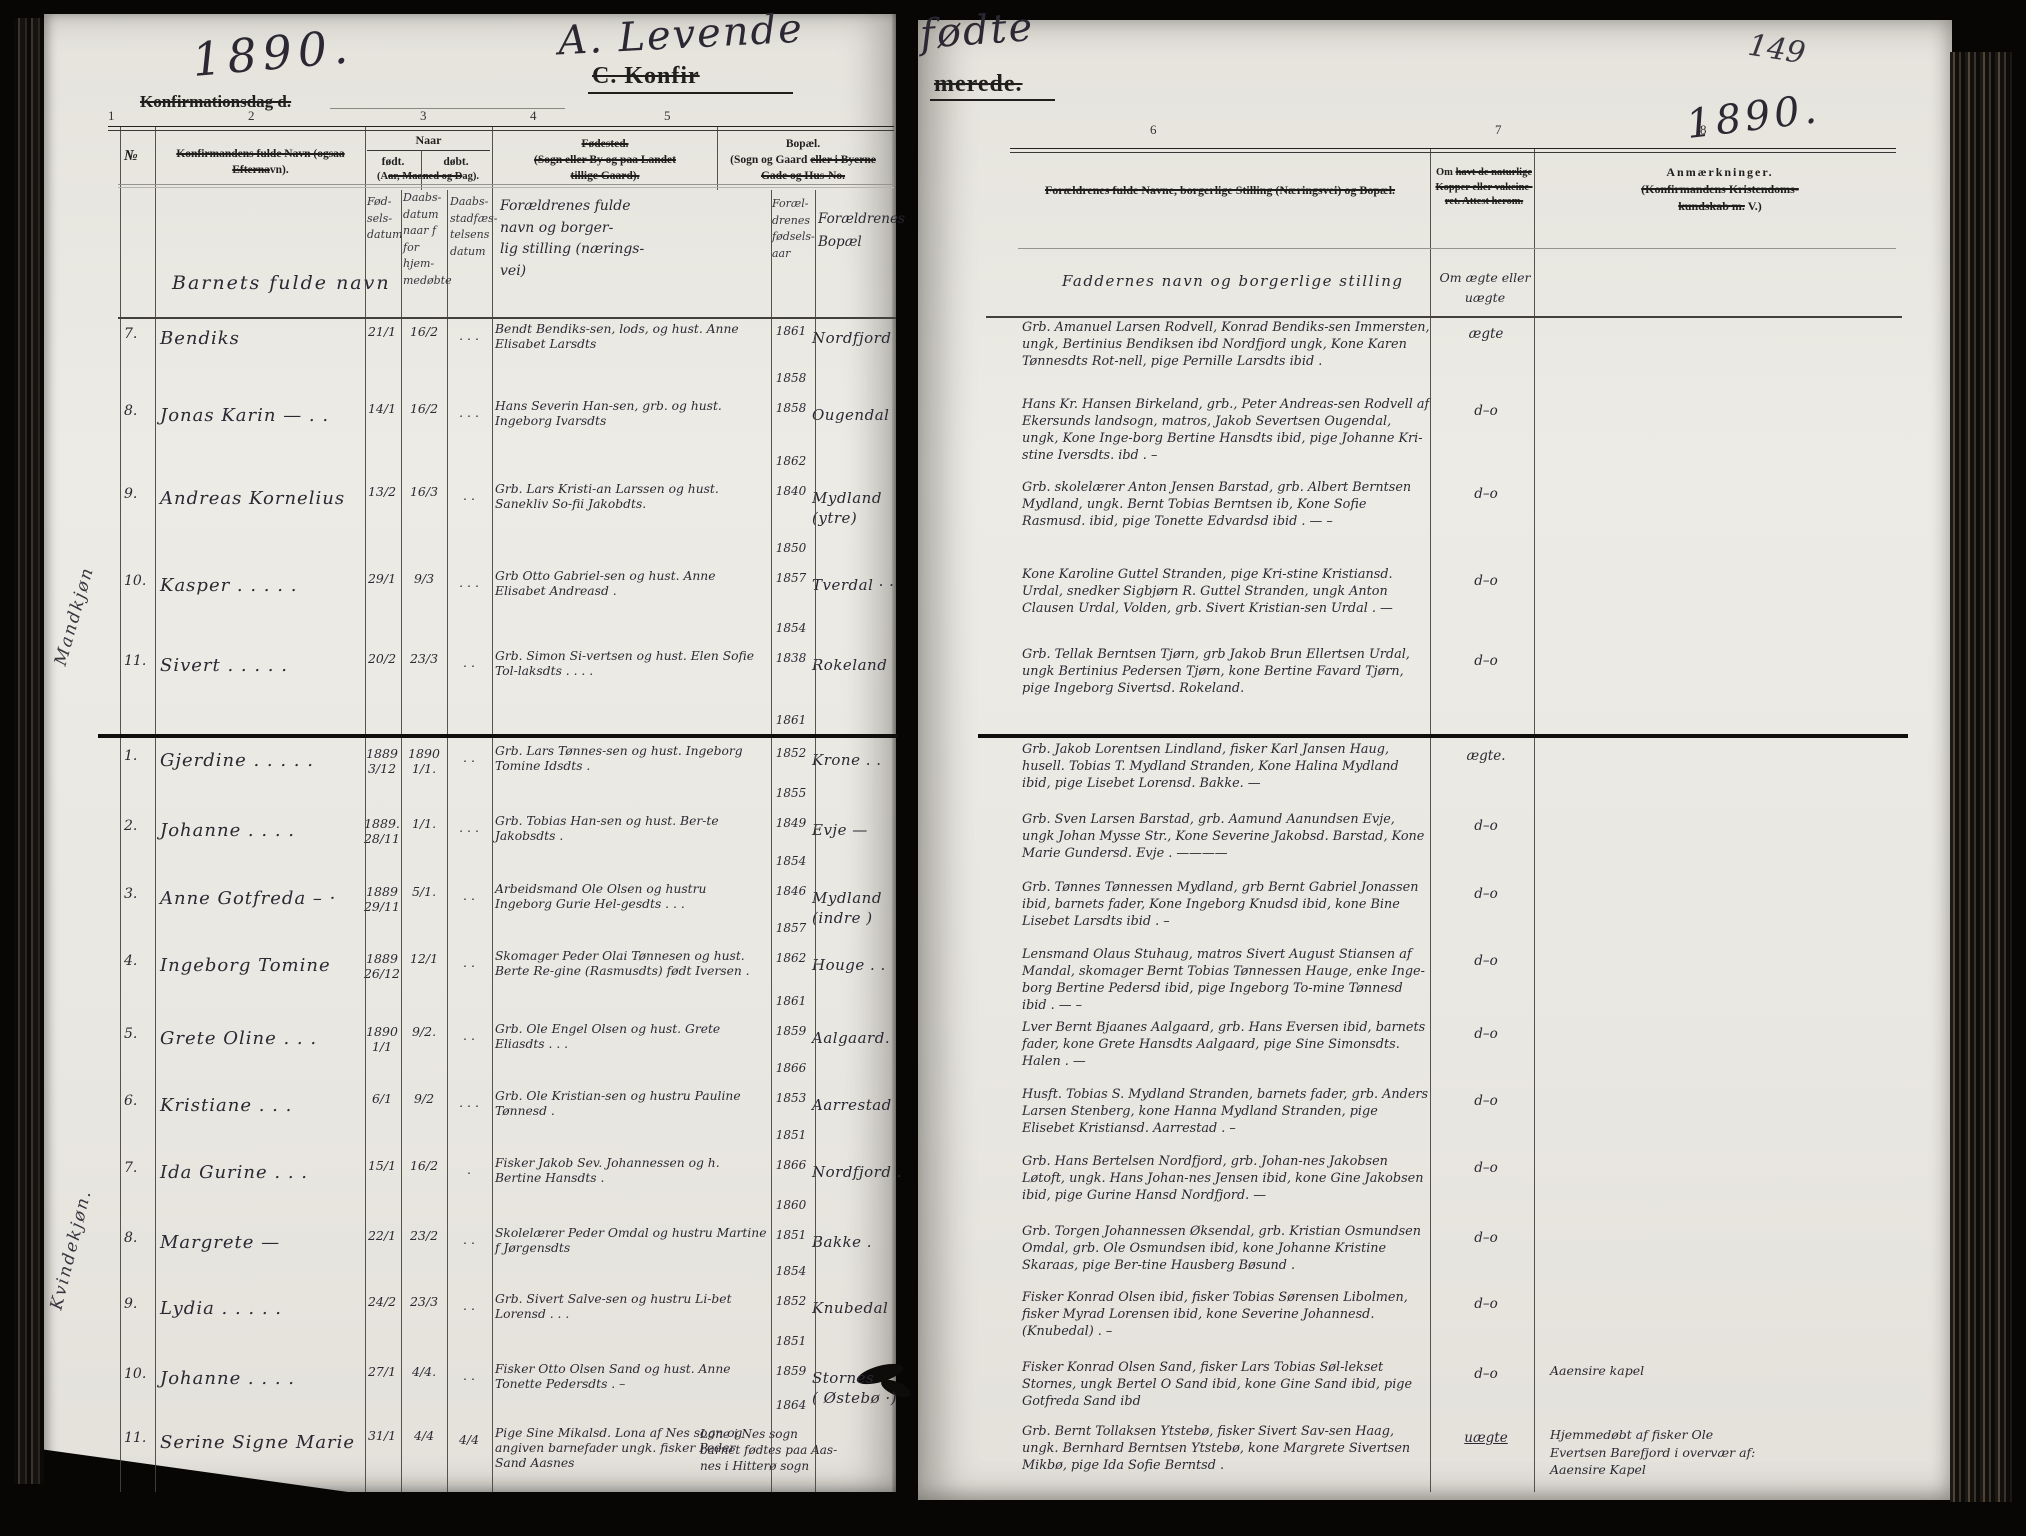 Image resolution: width=2026 pixels, height=1536 pixels. Describe the element at coordinates (424, 761) in the screenshot. I see `baptism-date: 1890 1/1.` at that location.